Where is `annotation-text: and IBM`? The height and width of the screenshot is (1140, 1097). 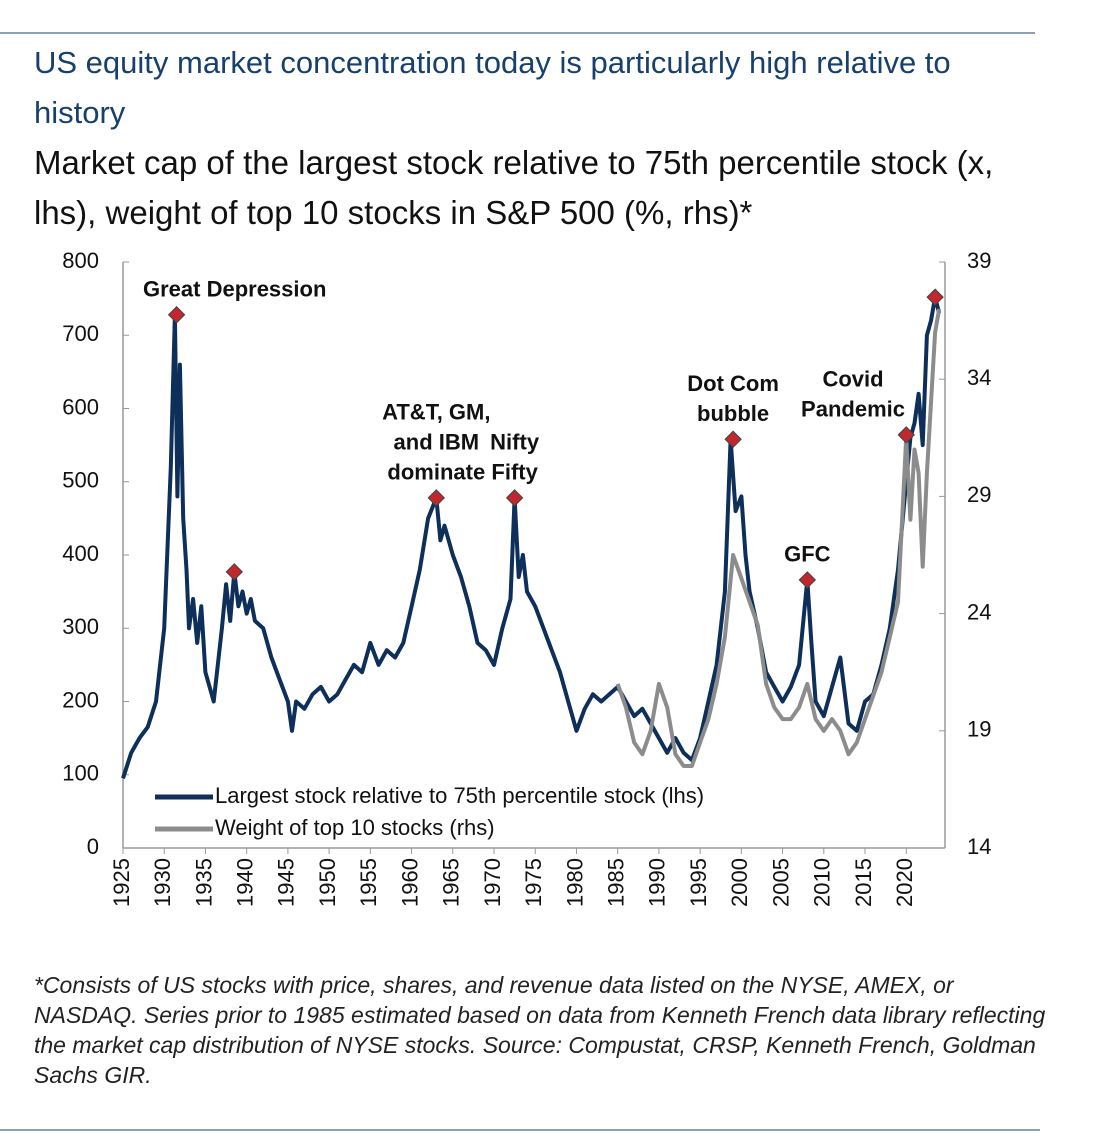 annotation-text: and IBM is located at coordinates (437, 442).